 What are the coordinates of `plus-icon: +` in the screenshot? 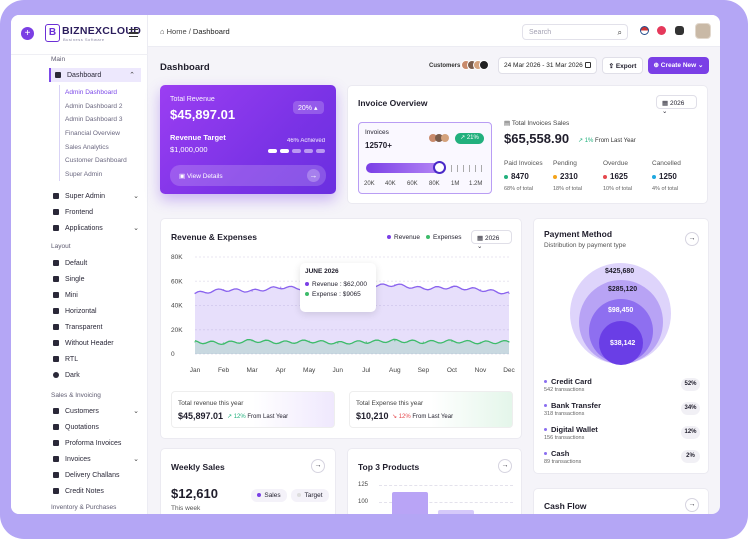 It's located at (27, 33).